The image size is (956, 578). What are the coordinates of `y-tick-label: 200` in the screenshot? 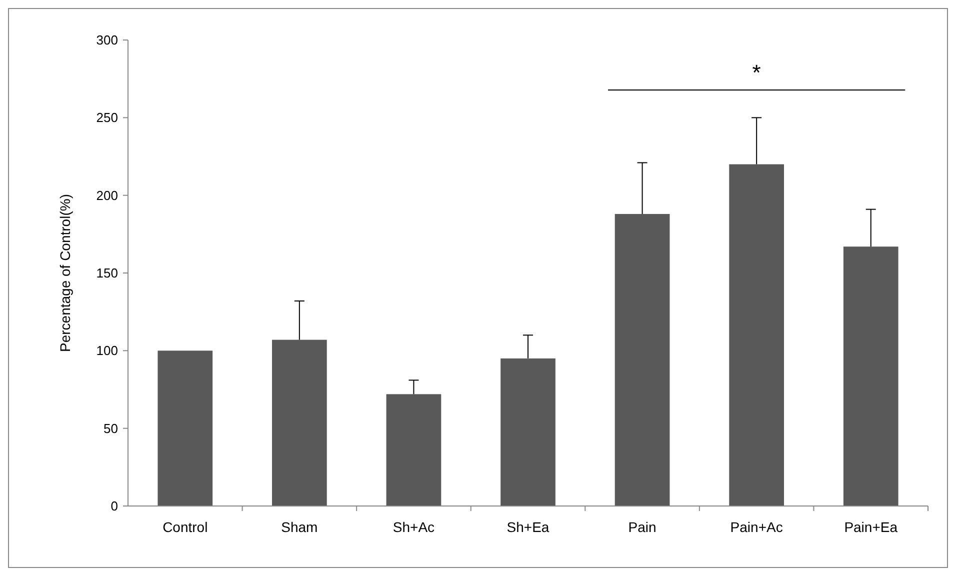 It's located at (107, 195).